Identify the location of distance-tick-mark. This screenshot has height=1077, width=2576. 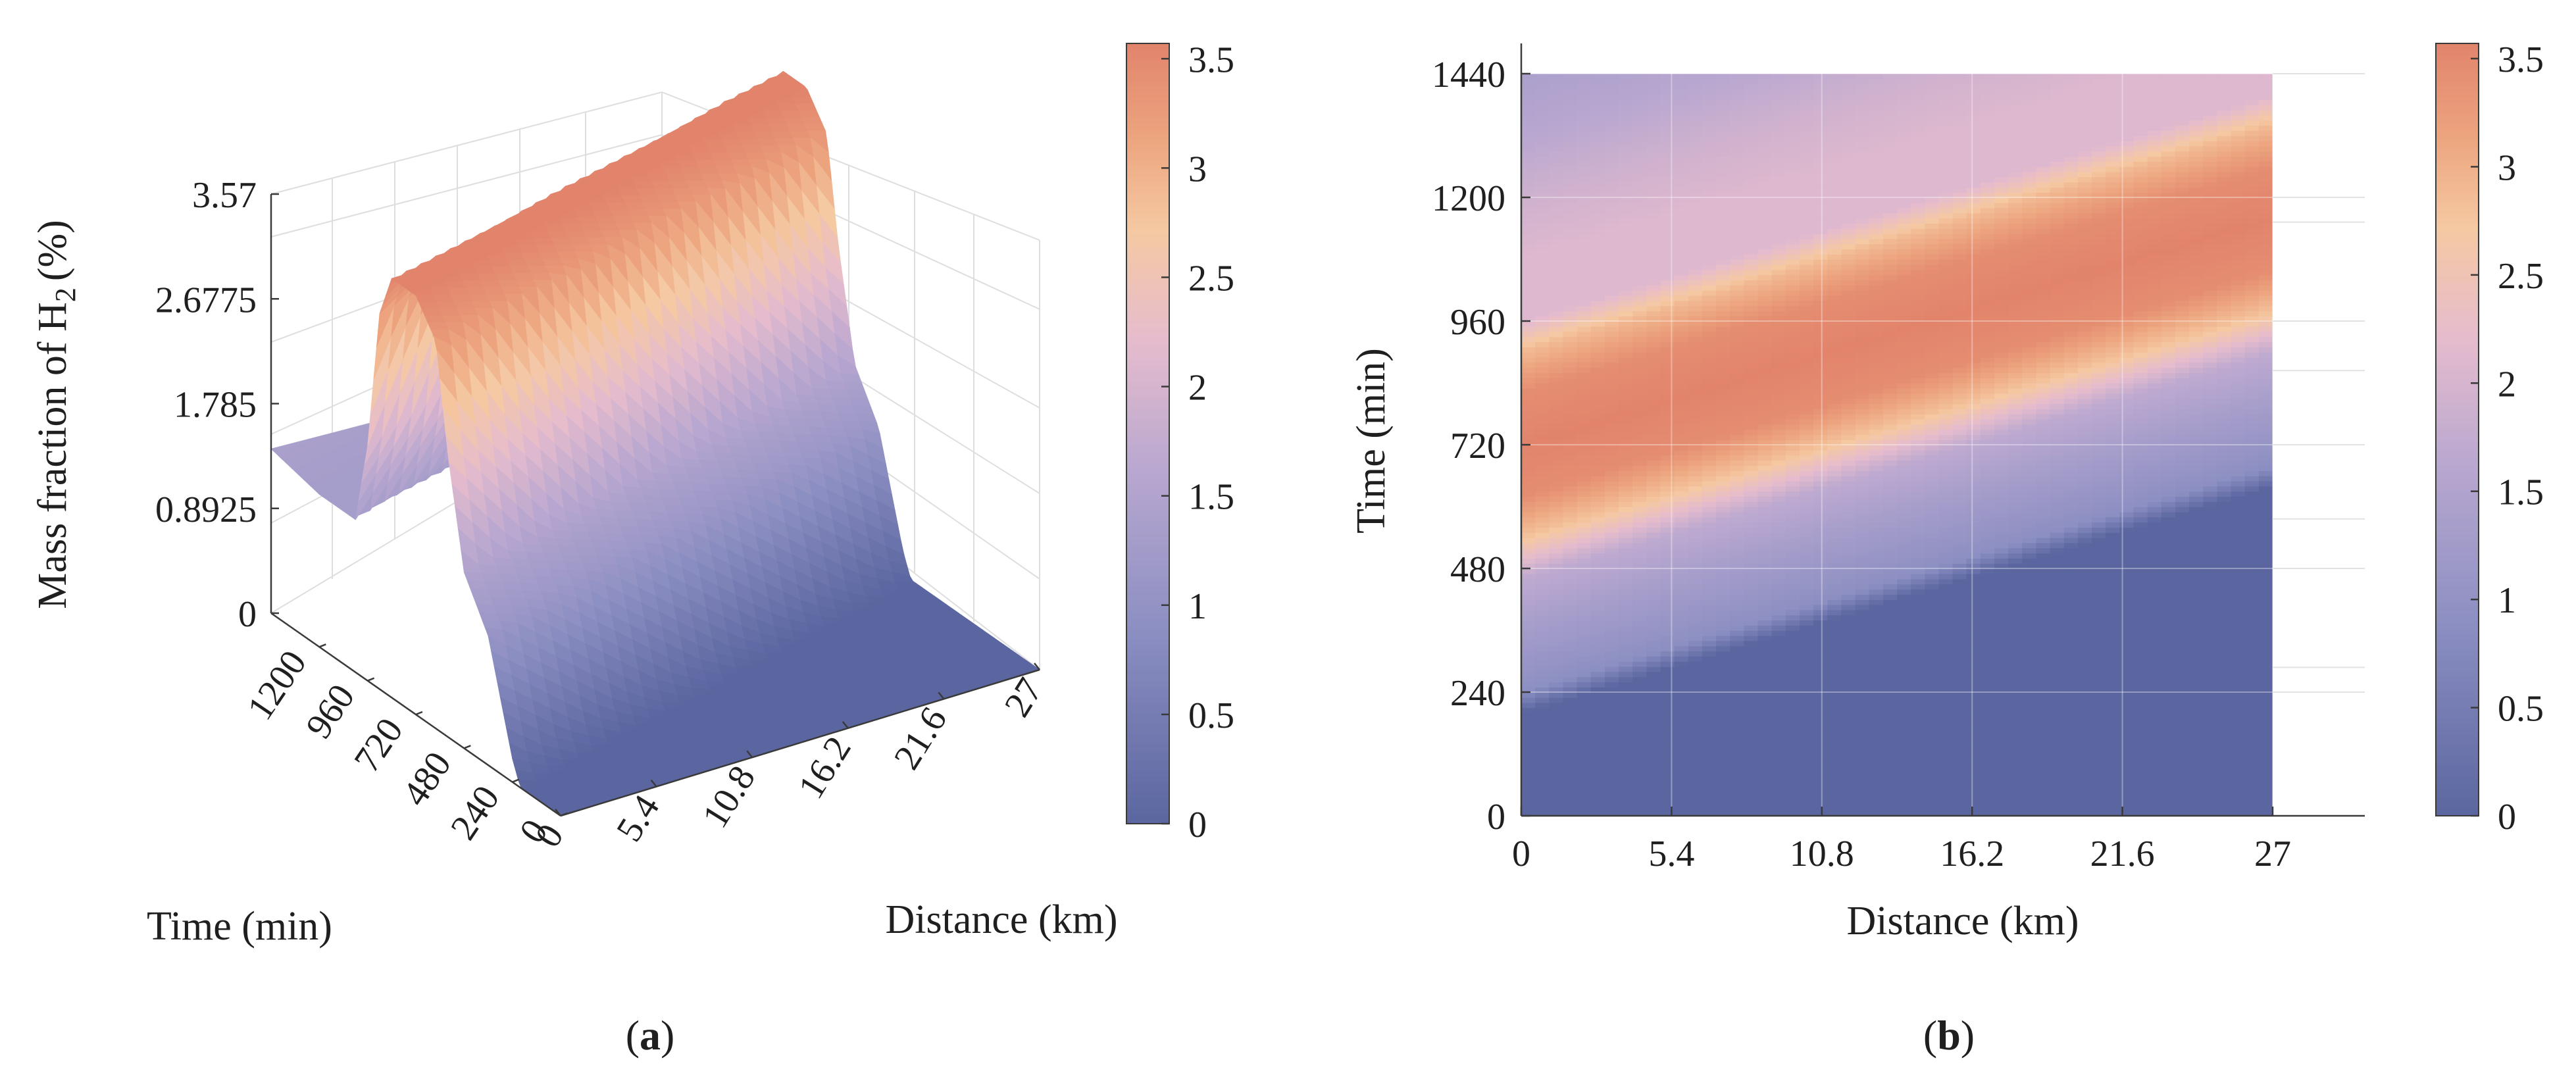
(1037, 666).